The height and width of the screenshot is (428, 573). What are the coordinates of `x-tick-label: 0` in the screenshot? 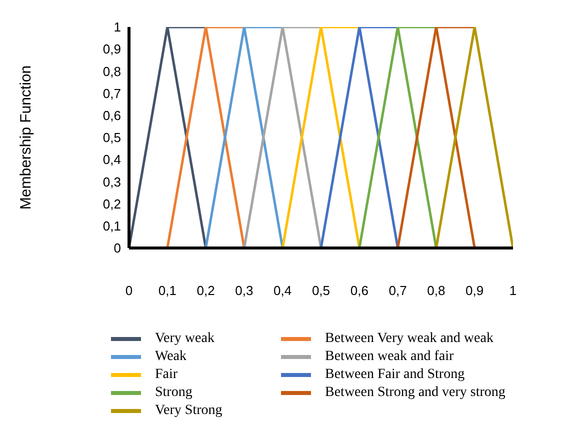 It's located at (129, 290).